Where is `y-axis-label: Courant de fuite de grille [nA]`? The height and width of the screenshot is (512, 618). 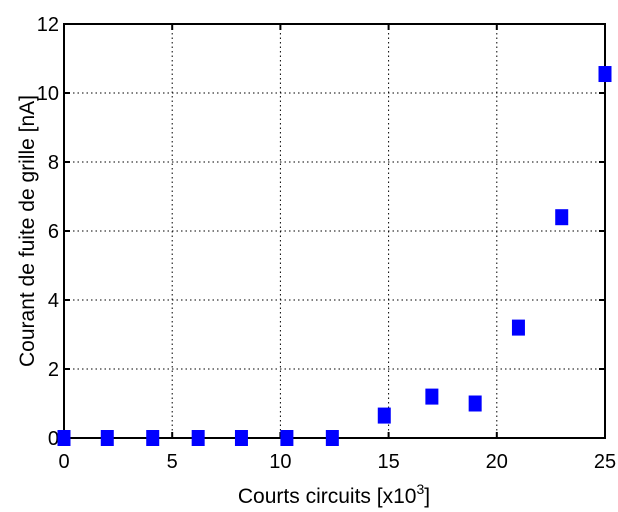
y-axis-label: Courant de fuite de grille [nA] is located at coordinates (27, 231).